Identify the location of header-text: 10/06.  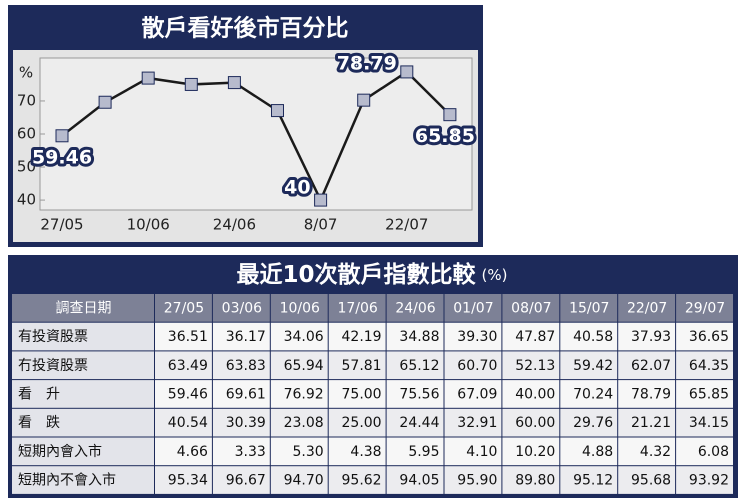
(300, 308).